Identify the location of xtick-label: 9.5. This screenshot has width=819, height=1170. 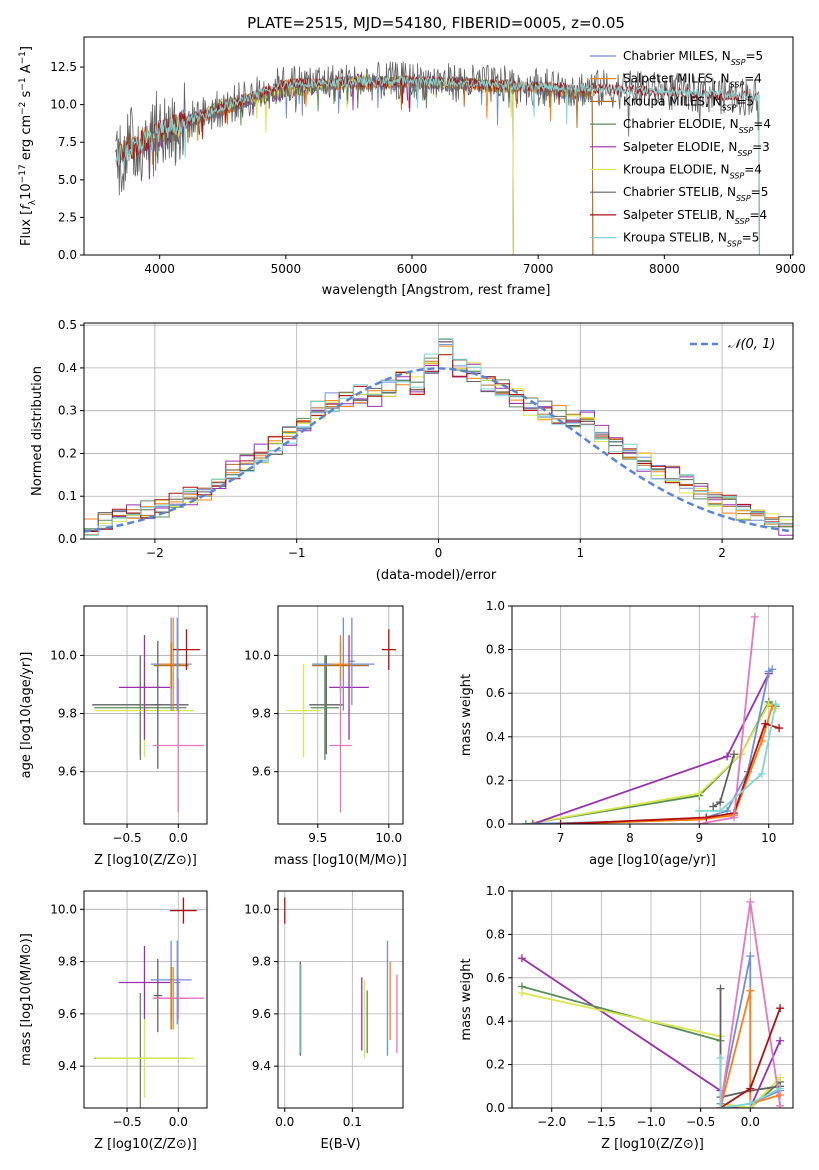
(317, 838).